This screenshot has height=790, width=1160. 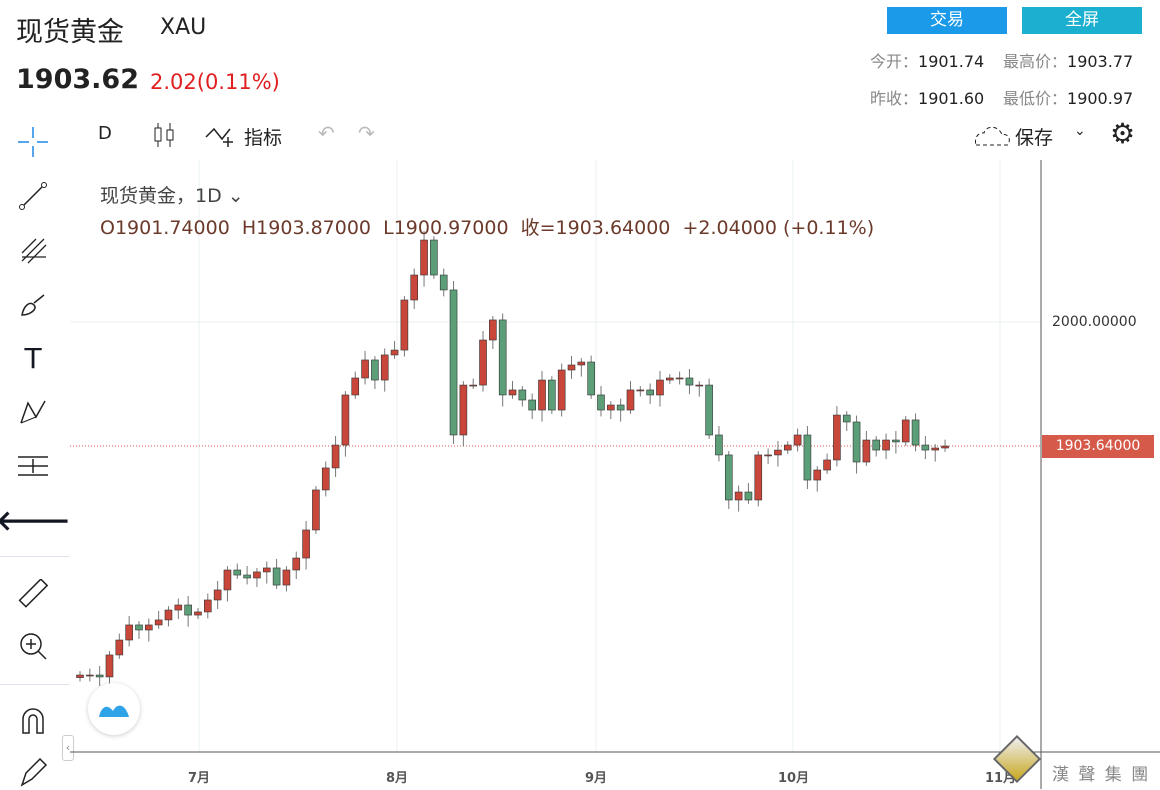 I want to click on cloud-icon, so click(x=992, y=136).